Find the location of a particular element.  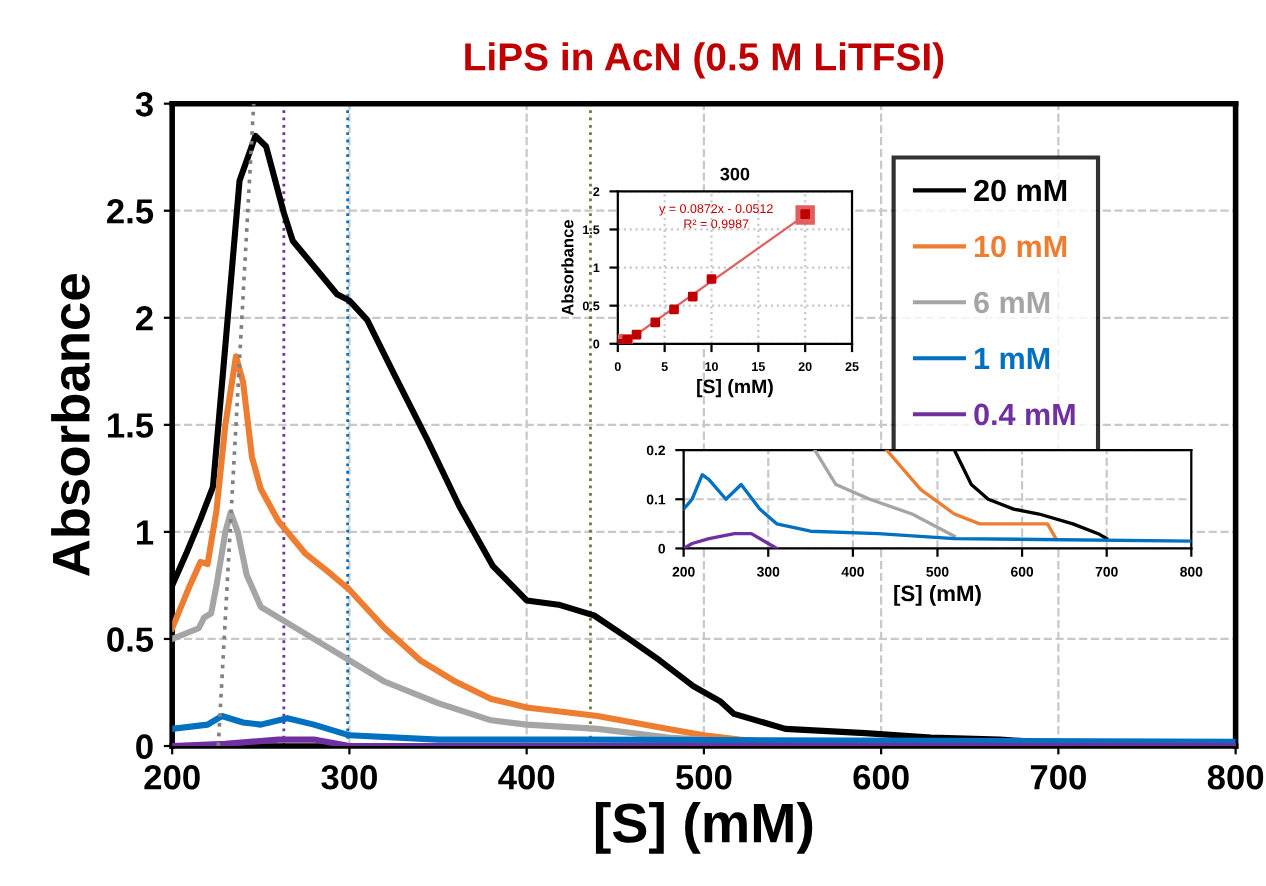

legend-label: 6 mM is located at coordinates (1012, 302).